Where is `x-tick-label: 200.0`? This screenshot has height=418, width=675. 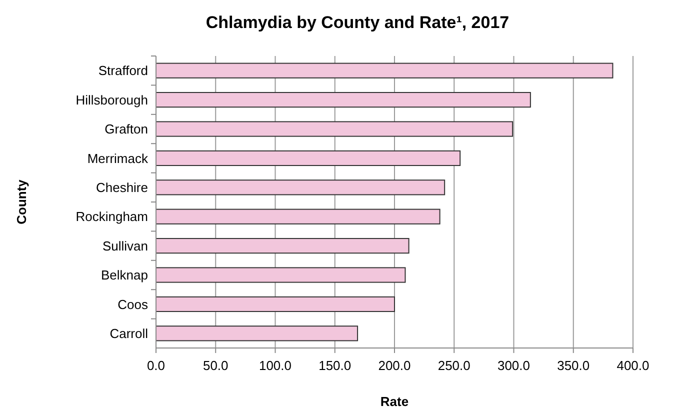 x-tick-label: 200.0 is located at coordinates (394, 365).